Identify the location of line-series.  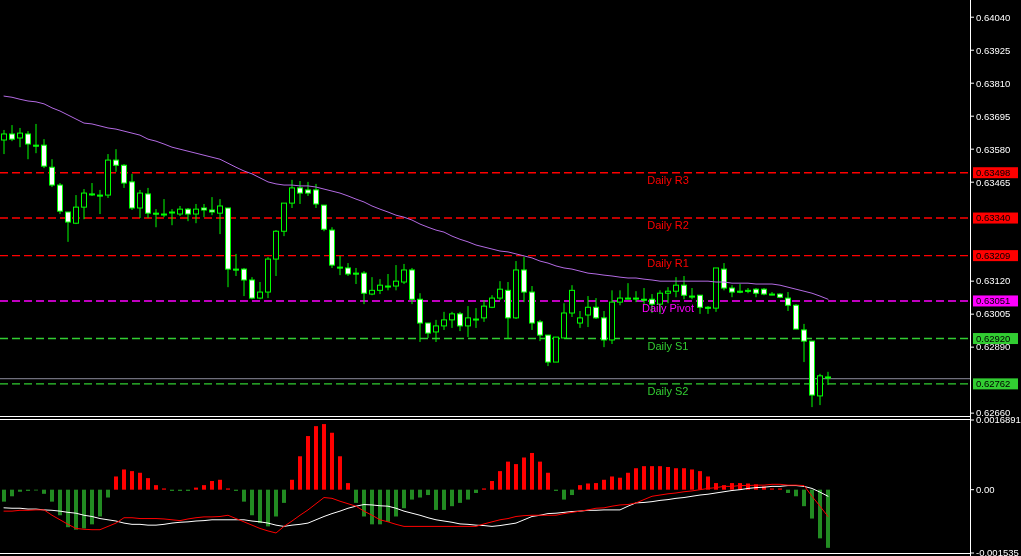
(416, 506).